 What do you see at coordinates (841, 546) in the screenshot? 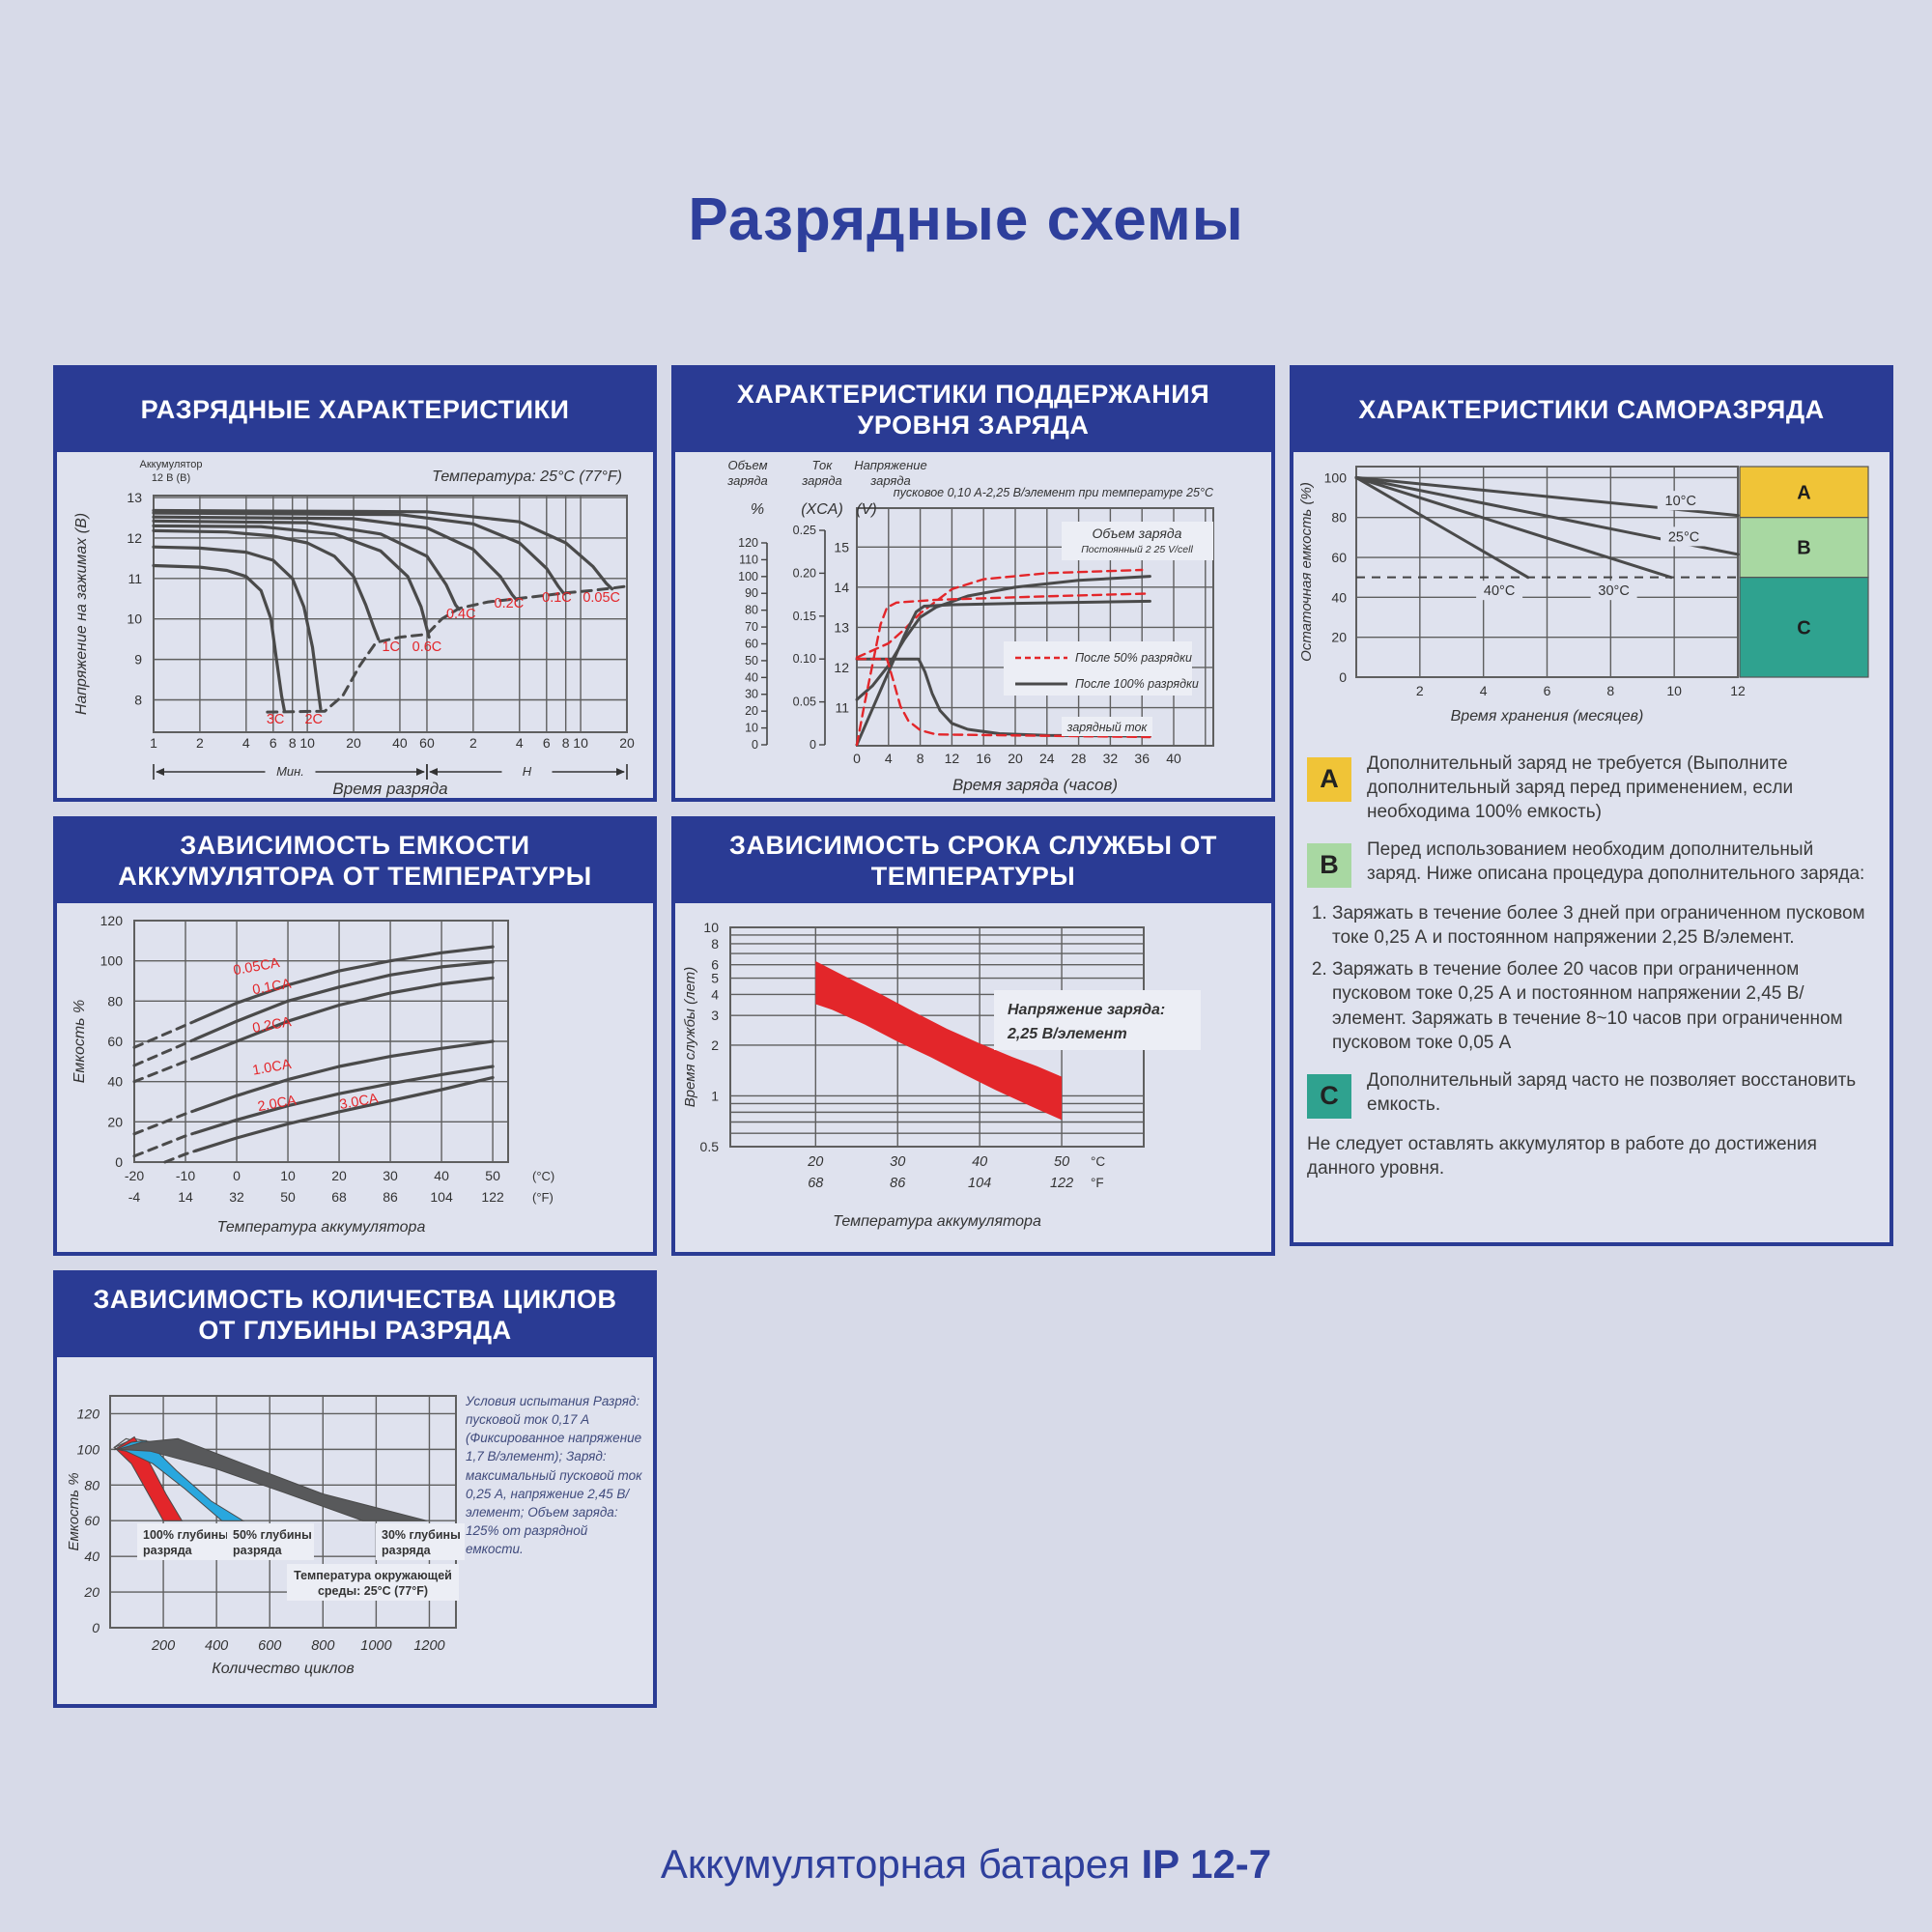
I see `svg-text: 15` at bounding box center [841, 546].